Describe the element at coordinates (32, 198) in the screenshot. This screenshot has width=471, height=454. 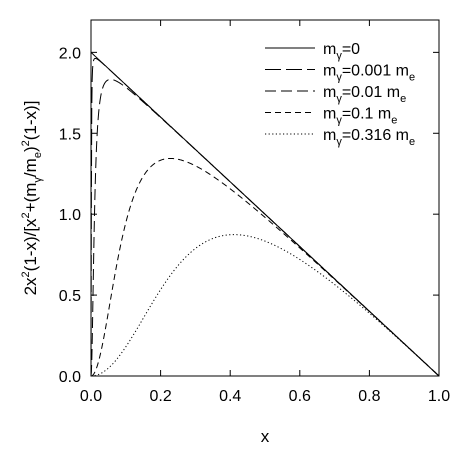
I see `y-axis-label: 2x2(1-x)/[x2+(mγ/me)2(1-x)]` at that location.